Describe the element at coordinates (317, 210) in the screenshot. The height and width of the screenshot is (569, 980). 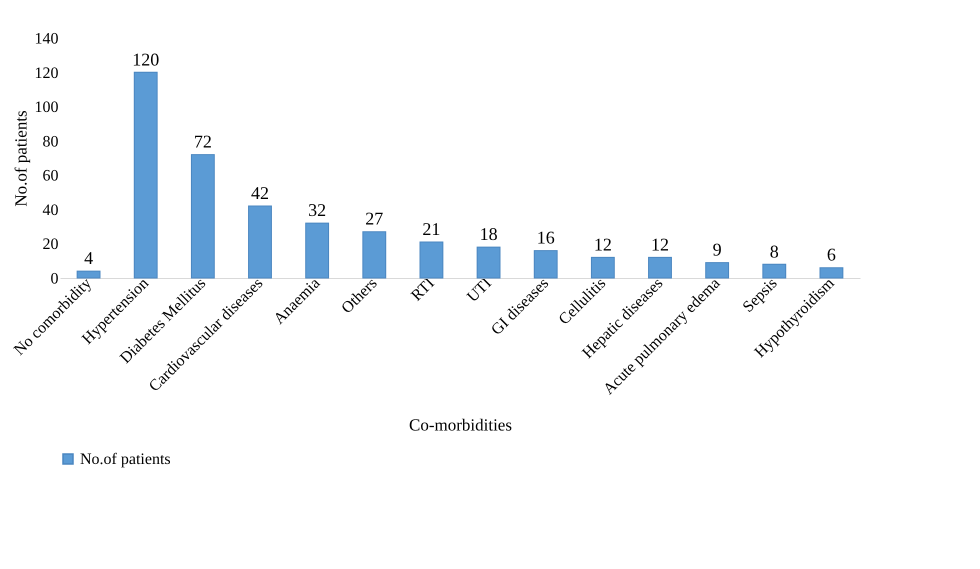
I see `data-label: 32` at that location.